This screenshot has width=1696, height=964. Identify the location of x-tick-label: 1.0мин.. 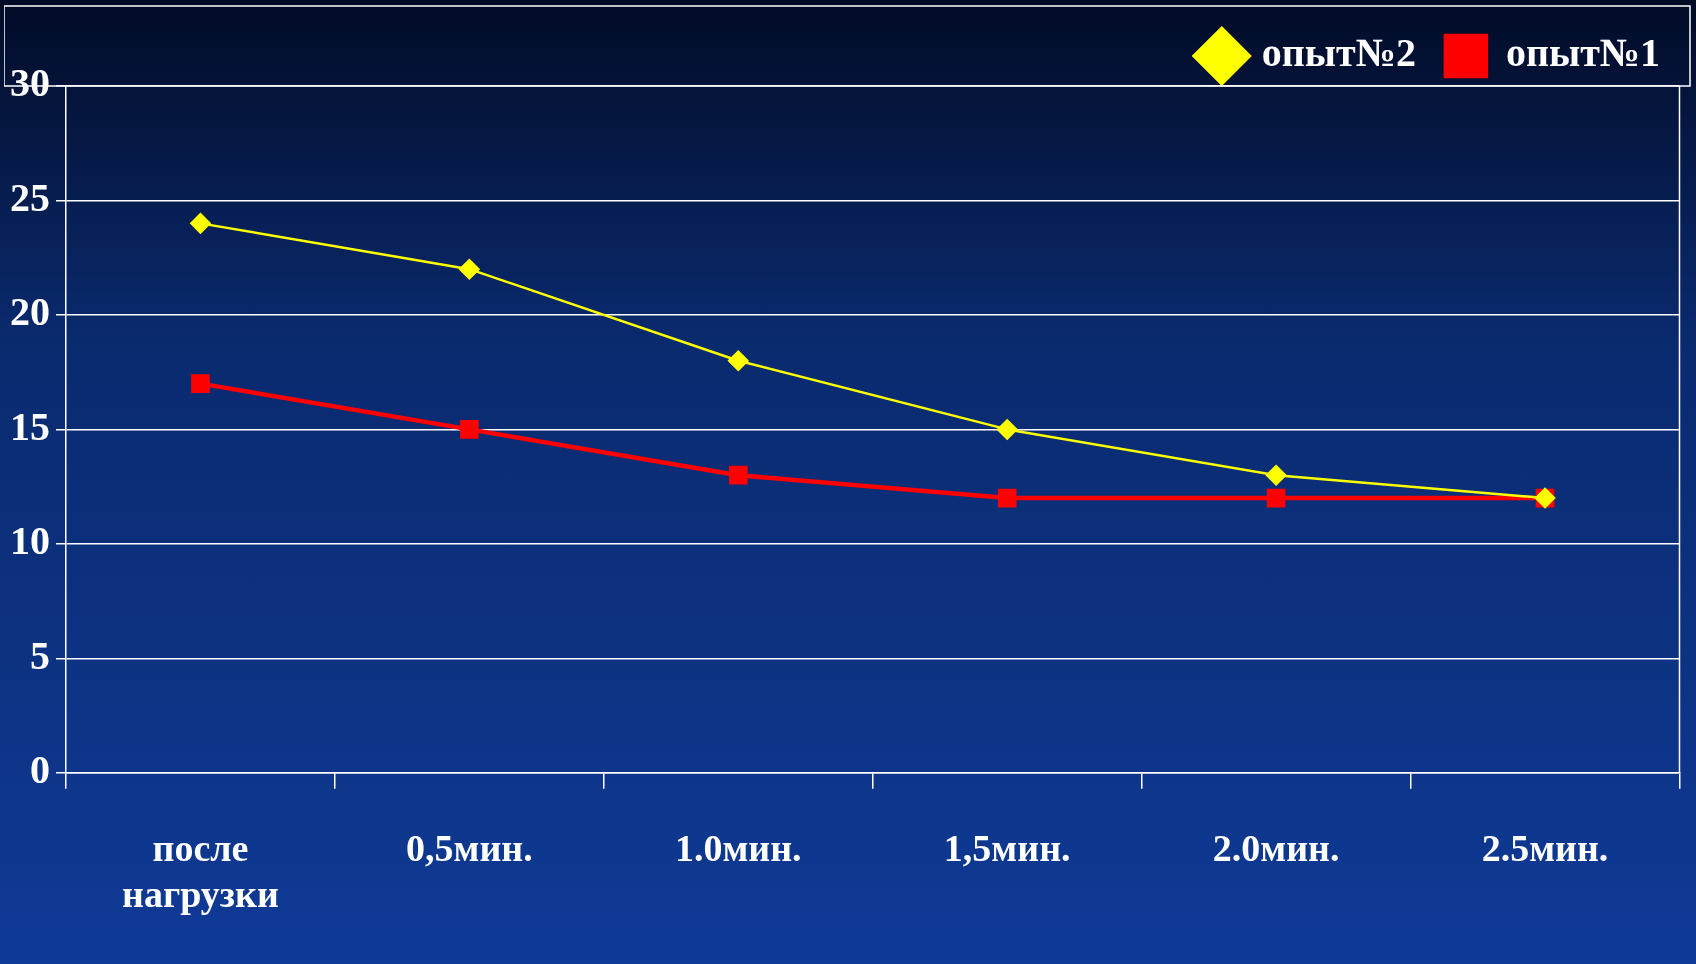
(738, 848).